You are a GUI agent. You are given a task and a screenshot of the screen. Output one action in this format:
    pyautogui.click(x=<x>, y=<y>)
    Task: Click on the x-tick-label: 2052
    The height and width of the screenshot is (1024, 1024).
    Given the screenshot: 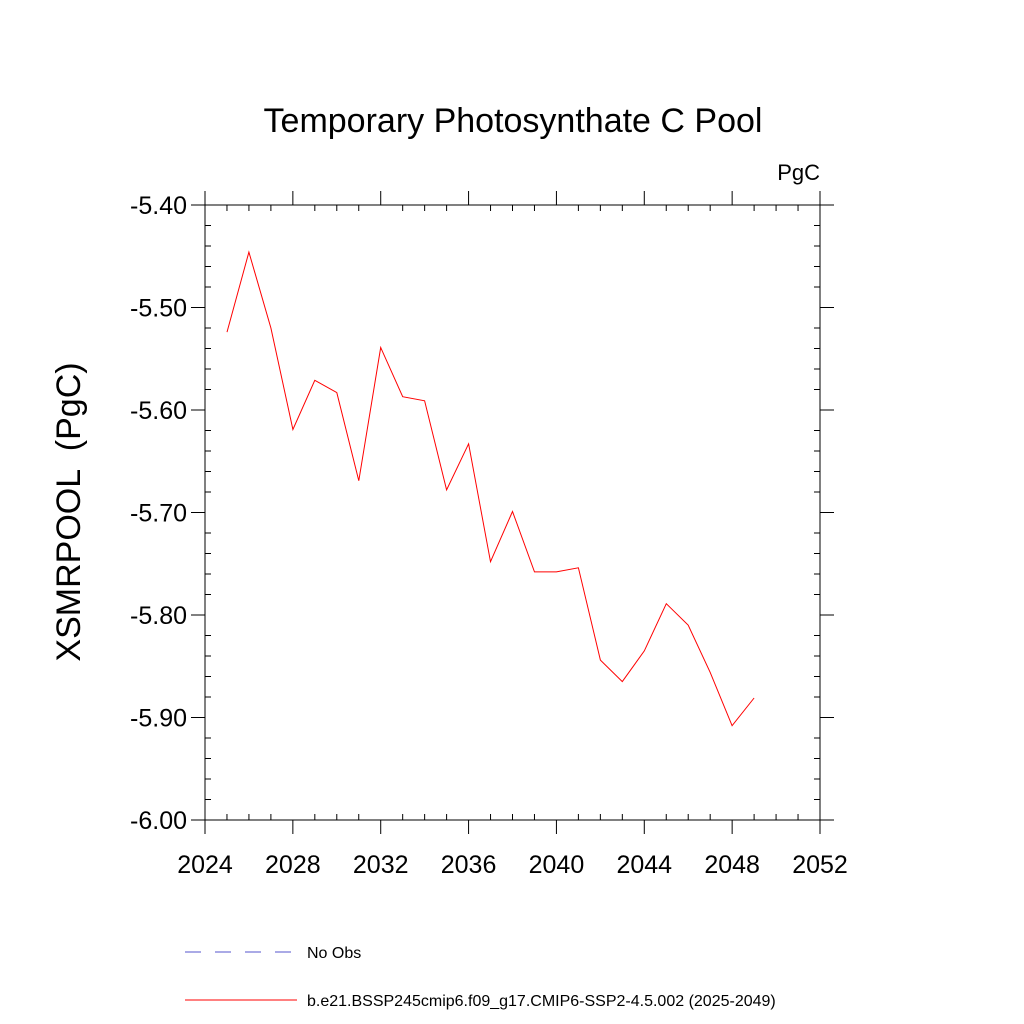 What is the action you would take?
    pyautogui.click(x=820, y=865)
    